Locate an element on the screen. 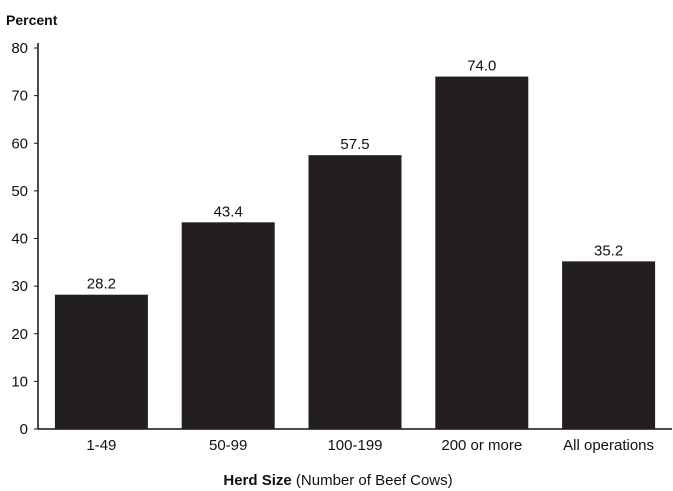  y-tick-label: 50 is located at coordinates (19, 191).